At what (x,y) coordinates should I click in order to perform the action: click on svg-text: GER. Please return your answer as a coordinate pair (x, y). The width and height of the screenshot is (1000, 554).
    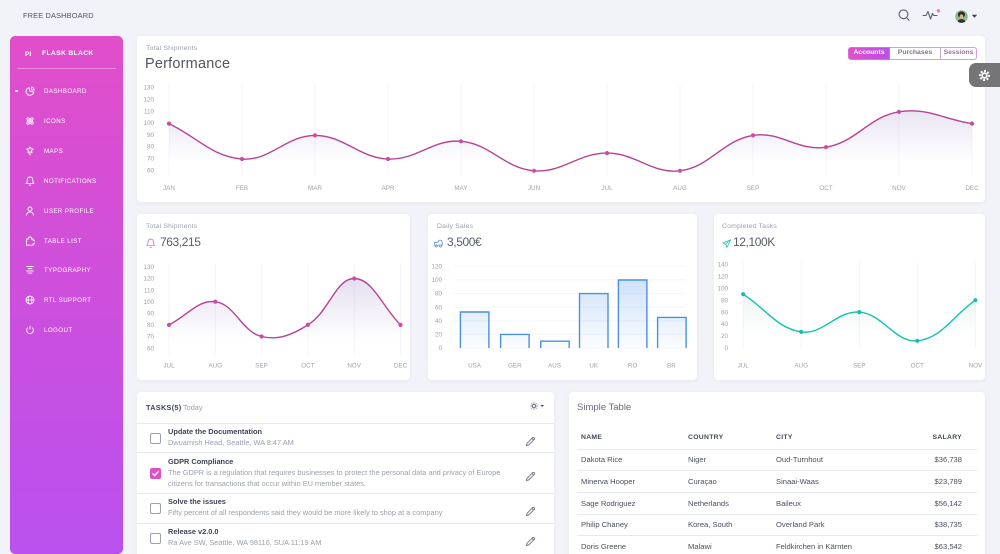
    Looking at the image, I should click on (515, 366).